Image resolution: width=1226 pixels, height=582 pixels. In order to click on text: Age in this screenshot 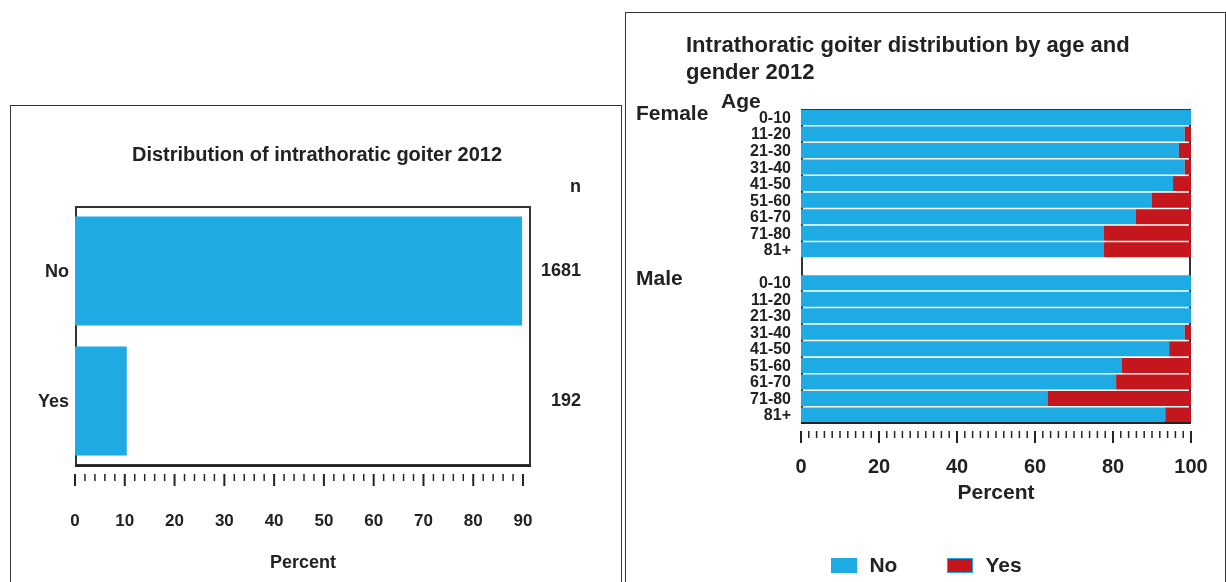, I will do `click(741, 100)`.